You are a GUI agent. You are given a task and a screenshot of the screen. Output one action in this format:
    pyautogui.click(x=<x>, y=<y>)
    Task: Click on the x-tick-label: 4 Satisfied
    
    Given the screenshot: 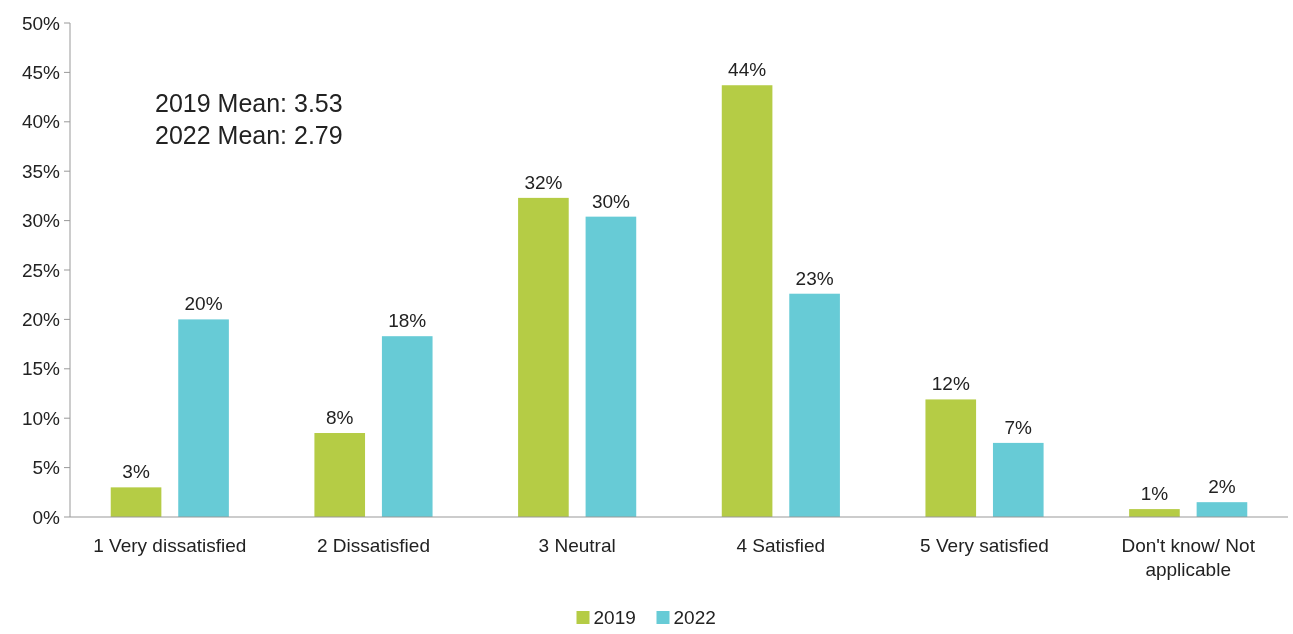 What is the action you would take?
    pyautogui.click(x=781, y=545)
    